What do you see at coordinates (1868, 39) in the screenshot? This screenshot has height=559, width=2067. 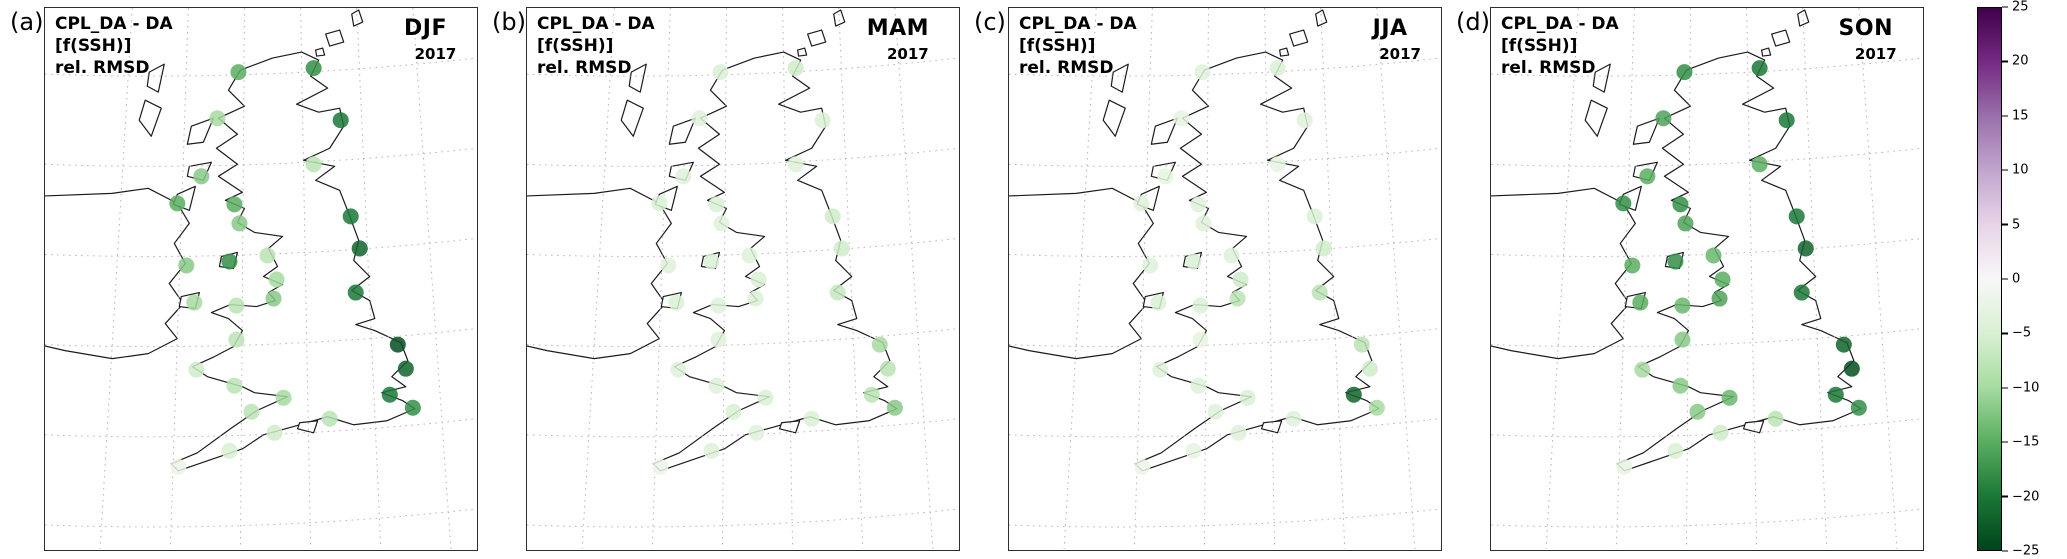 I see `season-block: SON 2017` at bounding box center [1868, 39].